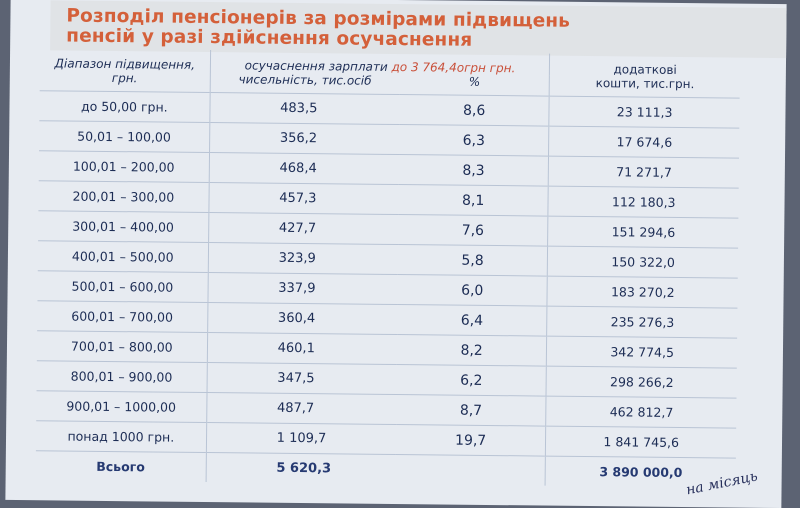 Image resolution: width=800 pixels, height=508 pixels. What do you see at coordinates (645, 65) in the screenshot?
I see `extra-funds-header: додаткові` at bounding box center [645, 65].